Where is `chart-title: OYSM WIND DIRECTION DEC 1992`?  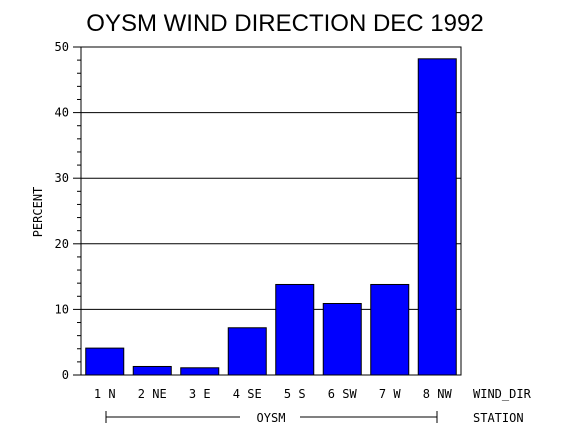
chart-title: OYSM WIND DIRECTION DEC 1992 is located at coordinates (284, 23).